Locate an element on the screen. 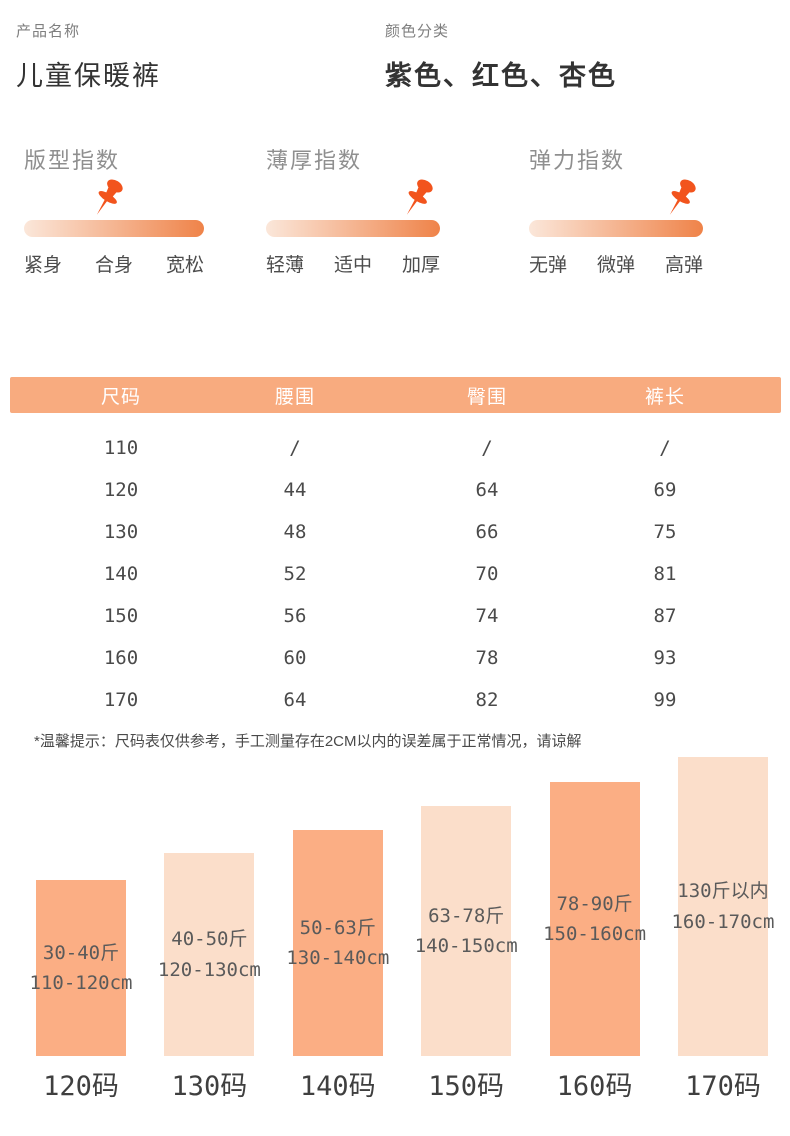  cell-hip: 64 is located at coordinates (487, 490).